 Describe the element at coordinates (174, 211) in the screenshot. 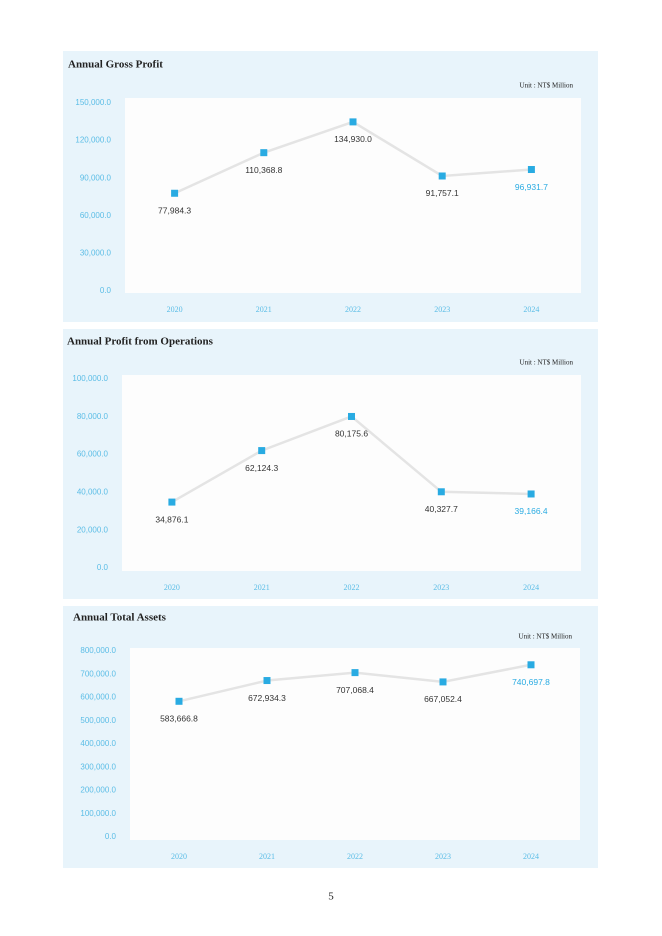

I see `value-label: 77,984.3` at that location.